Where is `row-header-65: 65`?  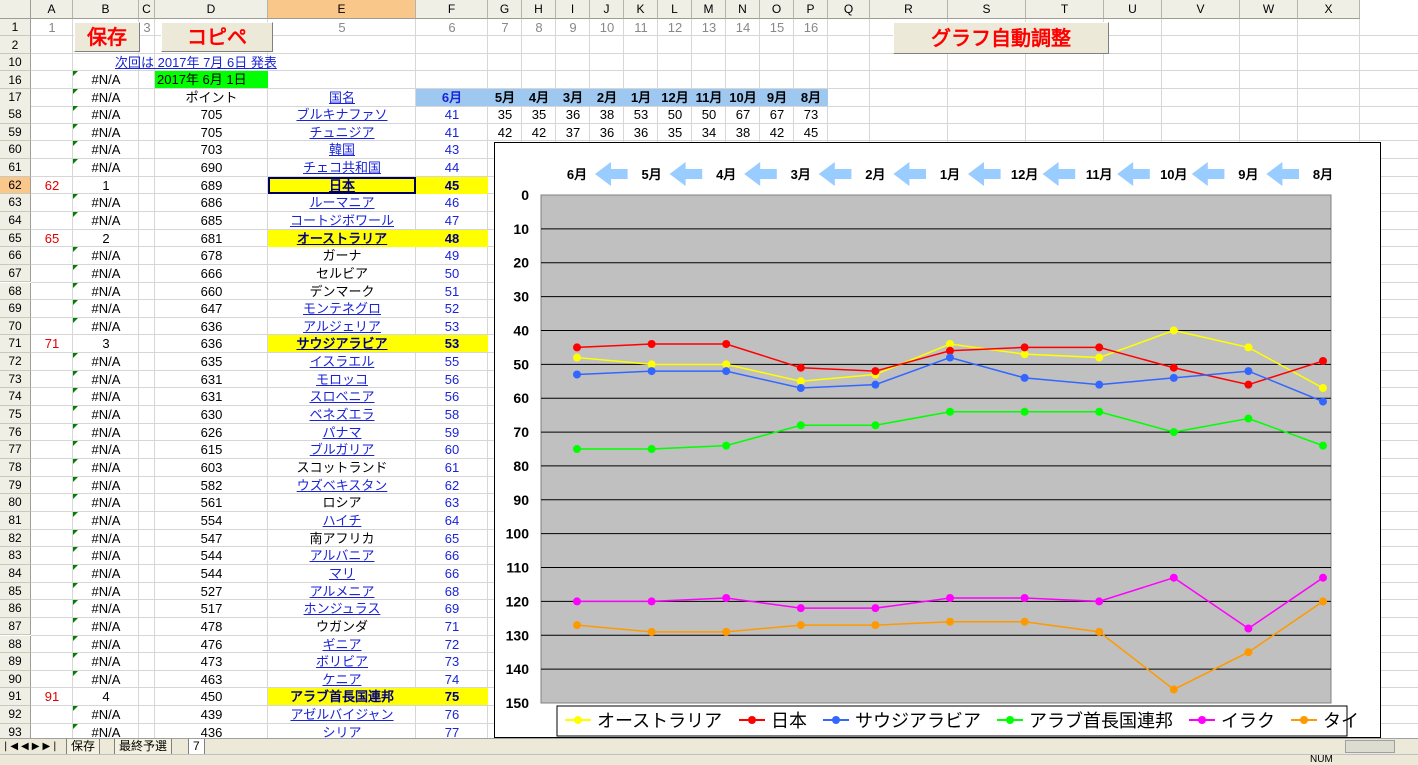
row-header-65: 65 is located at coordinates (15, 238).